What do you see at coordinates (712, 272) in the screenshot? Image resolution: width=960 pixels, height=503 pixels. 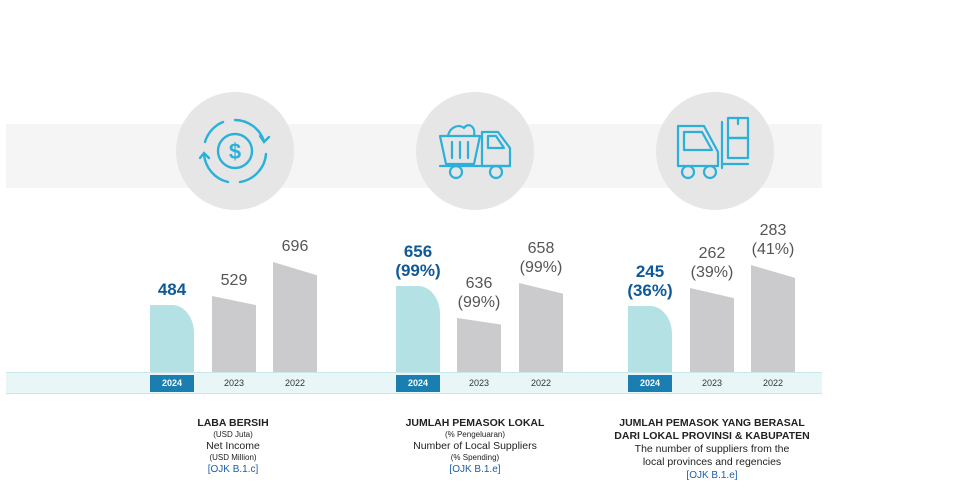 I see `value-percent: (39%)` at bounding box center [712, 272].